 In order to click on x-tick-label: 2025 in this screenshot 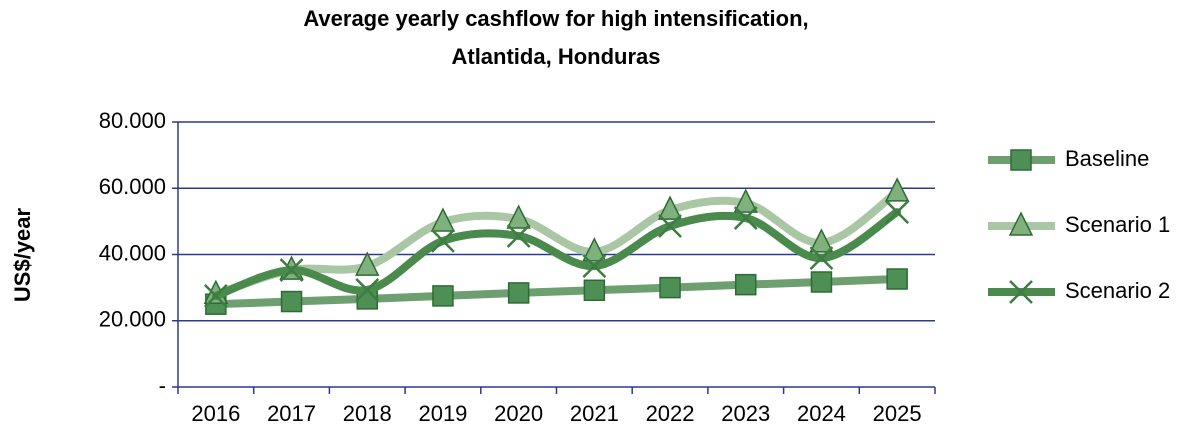, I will do `click(897, 413)`.